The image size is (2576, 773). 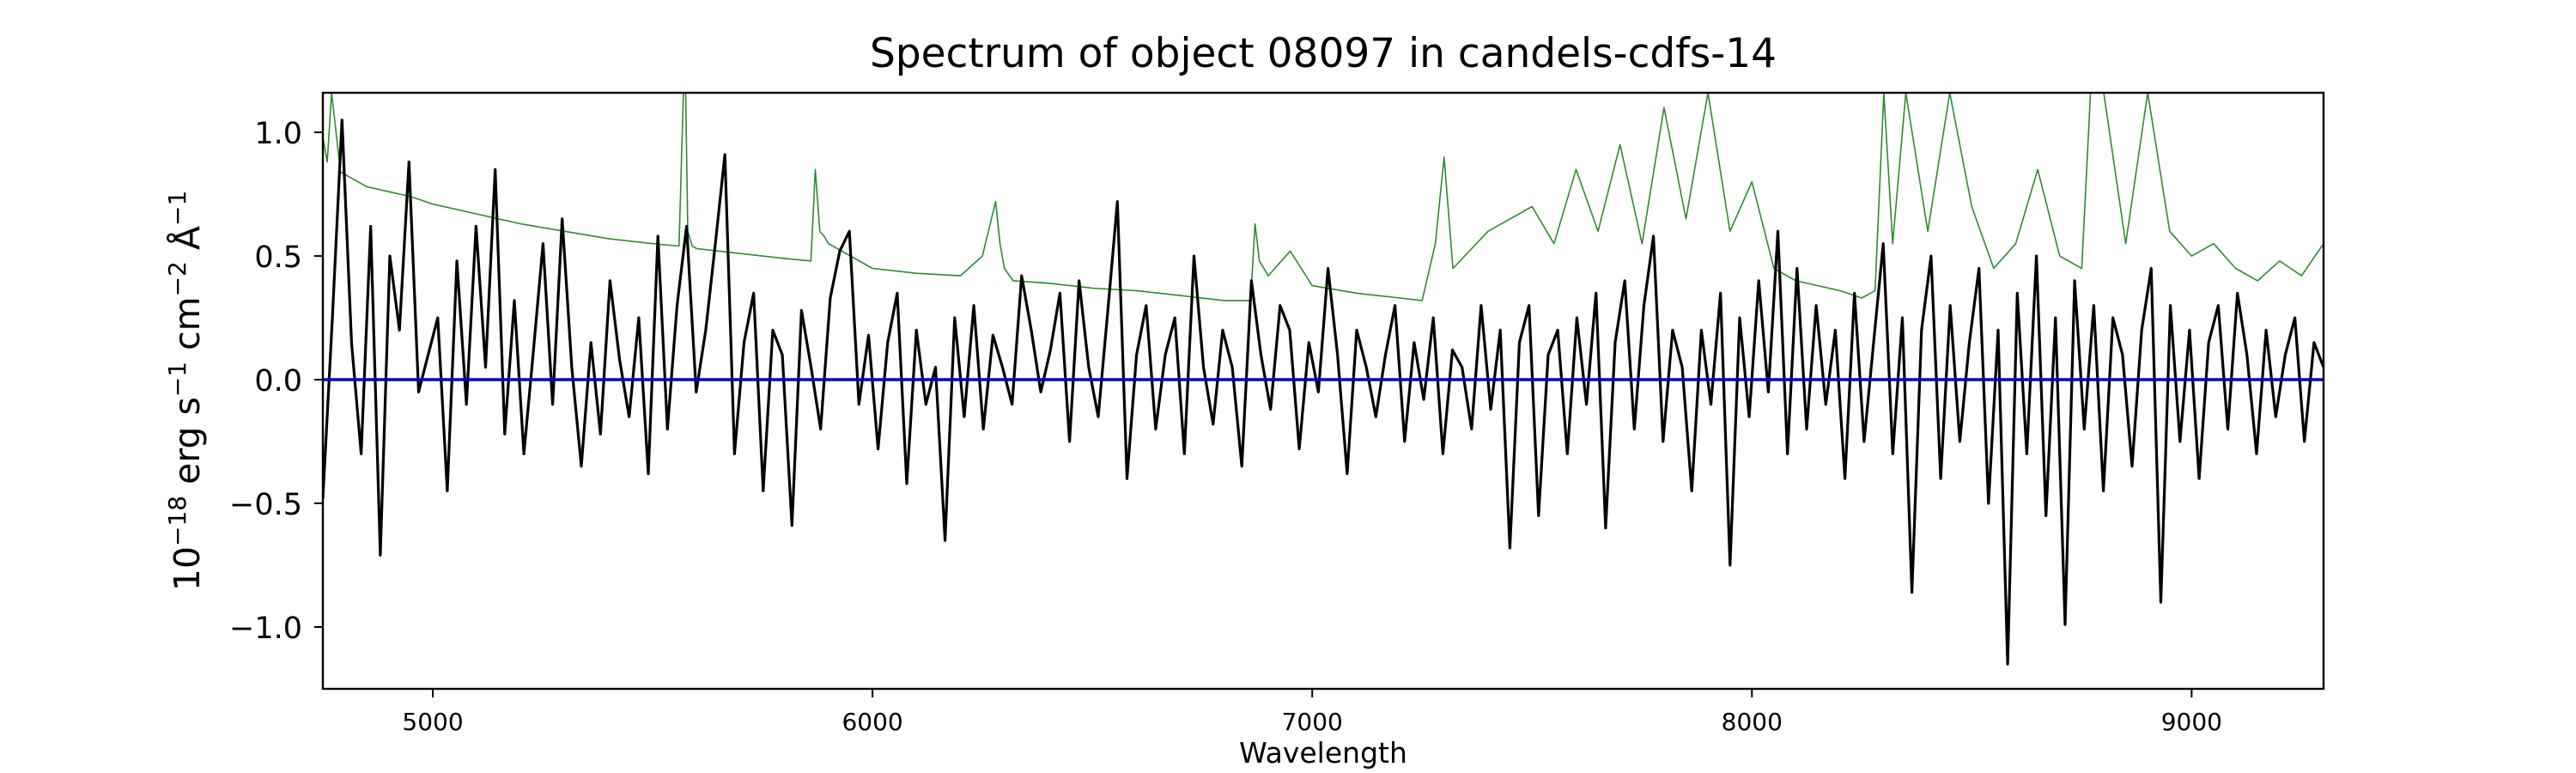 I want to click on x-tick-label: 5000, so click(x=432, y=722).